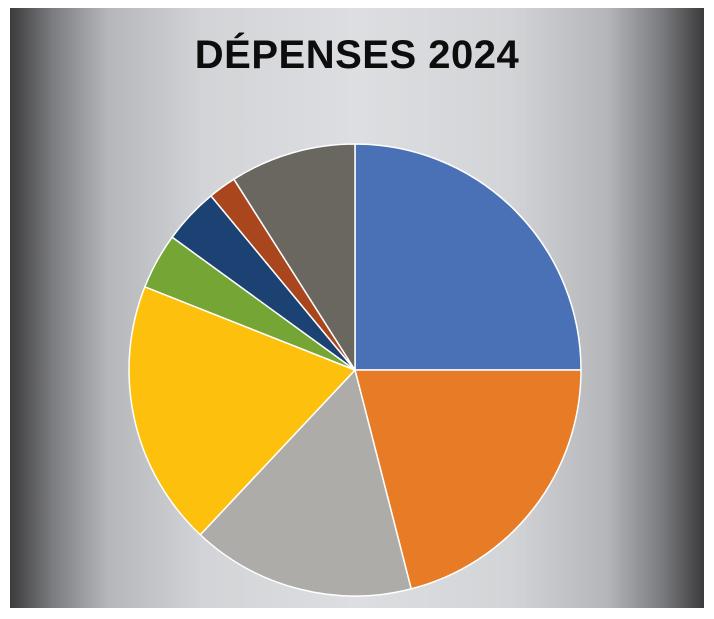 The image size is (714, 619). What do you see at coordinates (357, 55) in the screenshot?
I see `chart-title: DÉPENSES 2024` at bounding box center [357, 55].